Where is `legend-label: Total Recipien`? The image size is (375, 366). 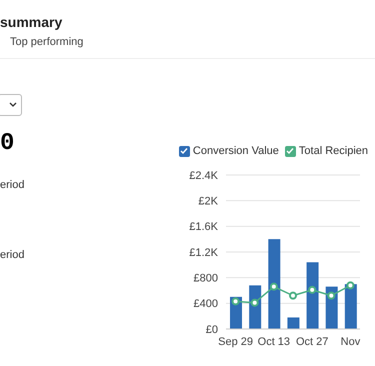
legend-label: Total Recipien is located at coordinates (333, 151).